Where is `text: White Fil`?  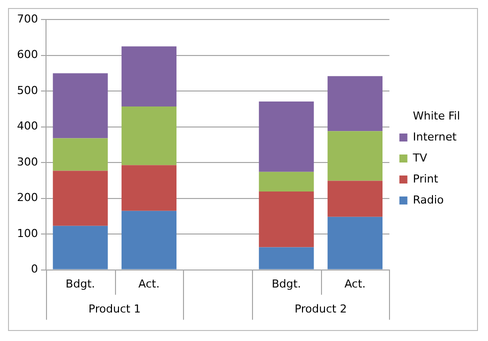
text: White Fil is located at coordinates (436, 115).